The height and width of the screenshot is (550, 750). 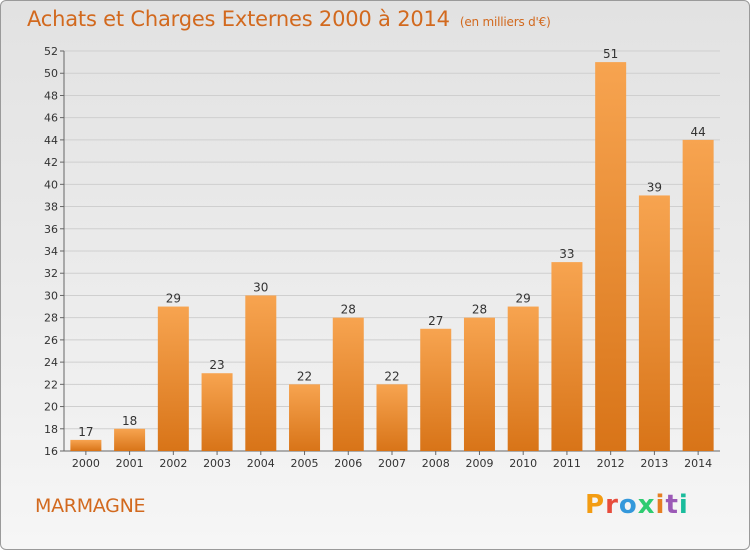 What do you see at coordinates (51, 207) in the screenshot?
I see `y-tick-label: 38` at bounding box center [51, 207].